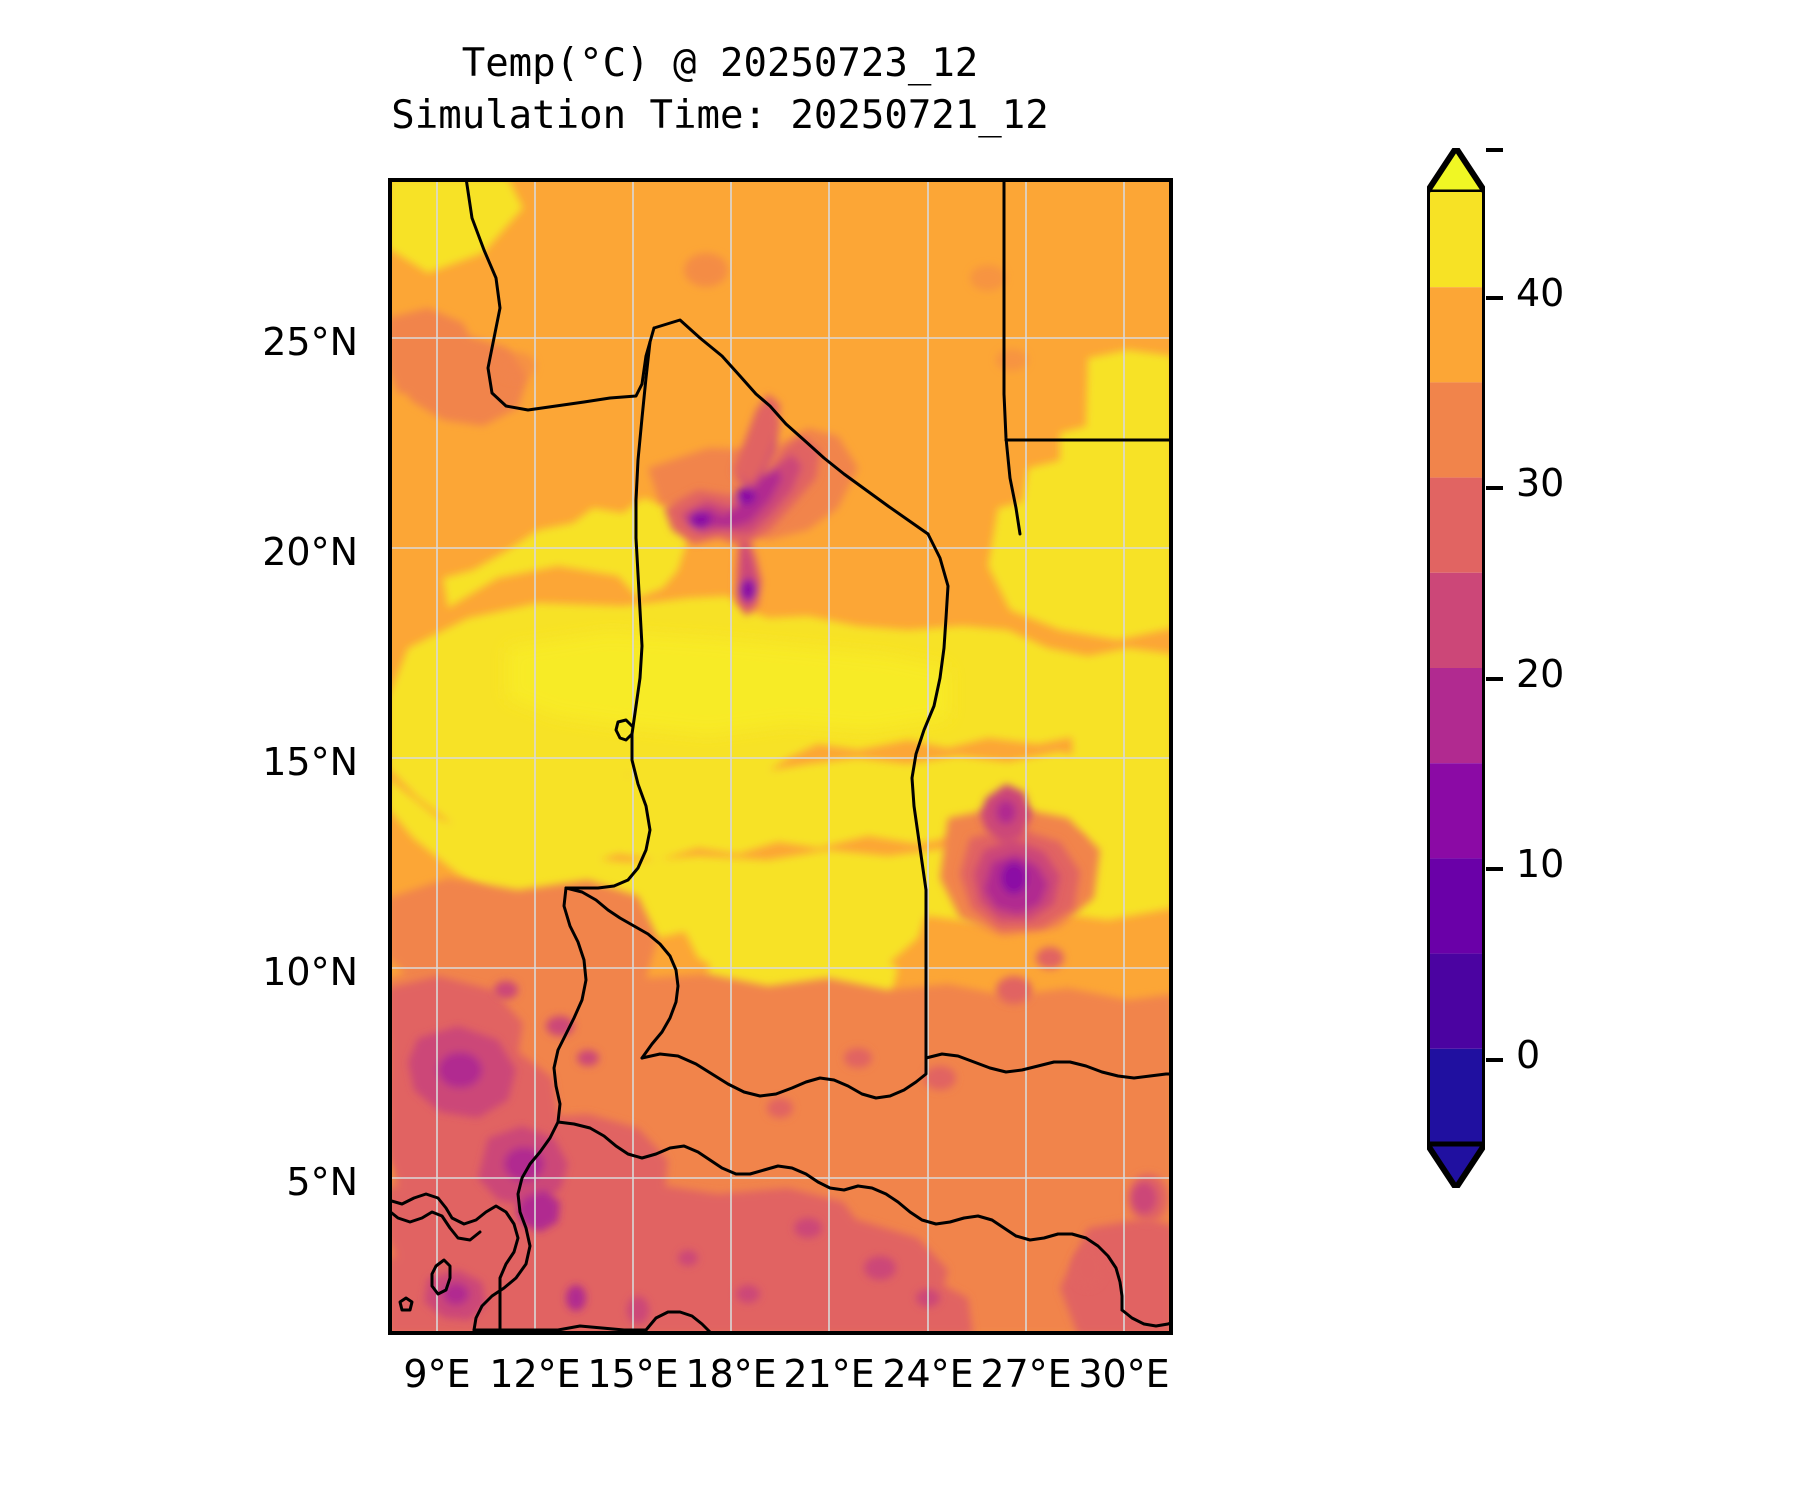 This screenshot has height=1500, width=1800. Describe the element at coordinates (1540, 483) in the screenshot. I see `cb-tick-label-30: 30` at that location.